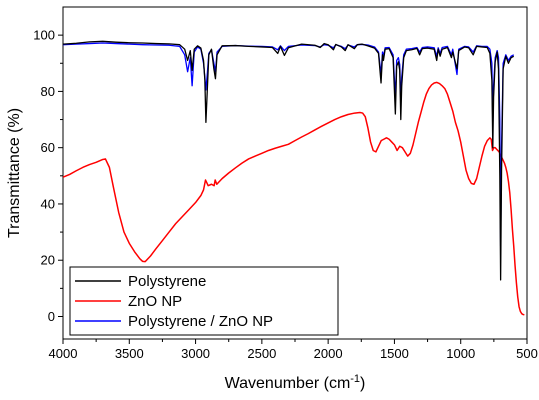  Describe the element at coordinates (355, 379) in the screenshot. I see `x-axis-title-superscript: -1` at that location.